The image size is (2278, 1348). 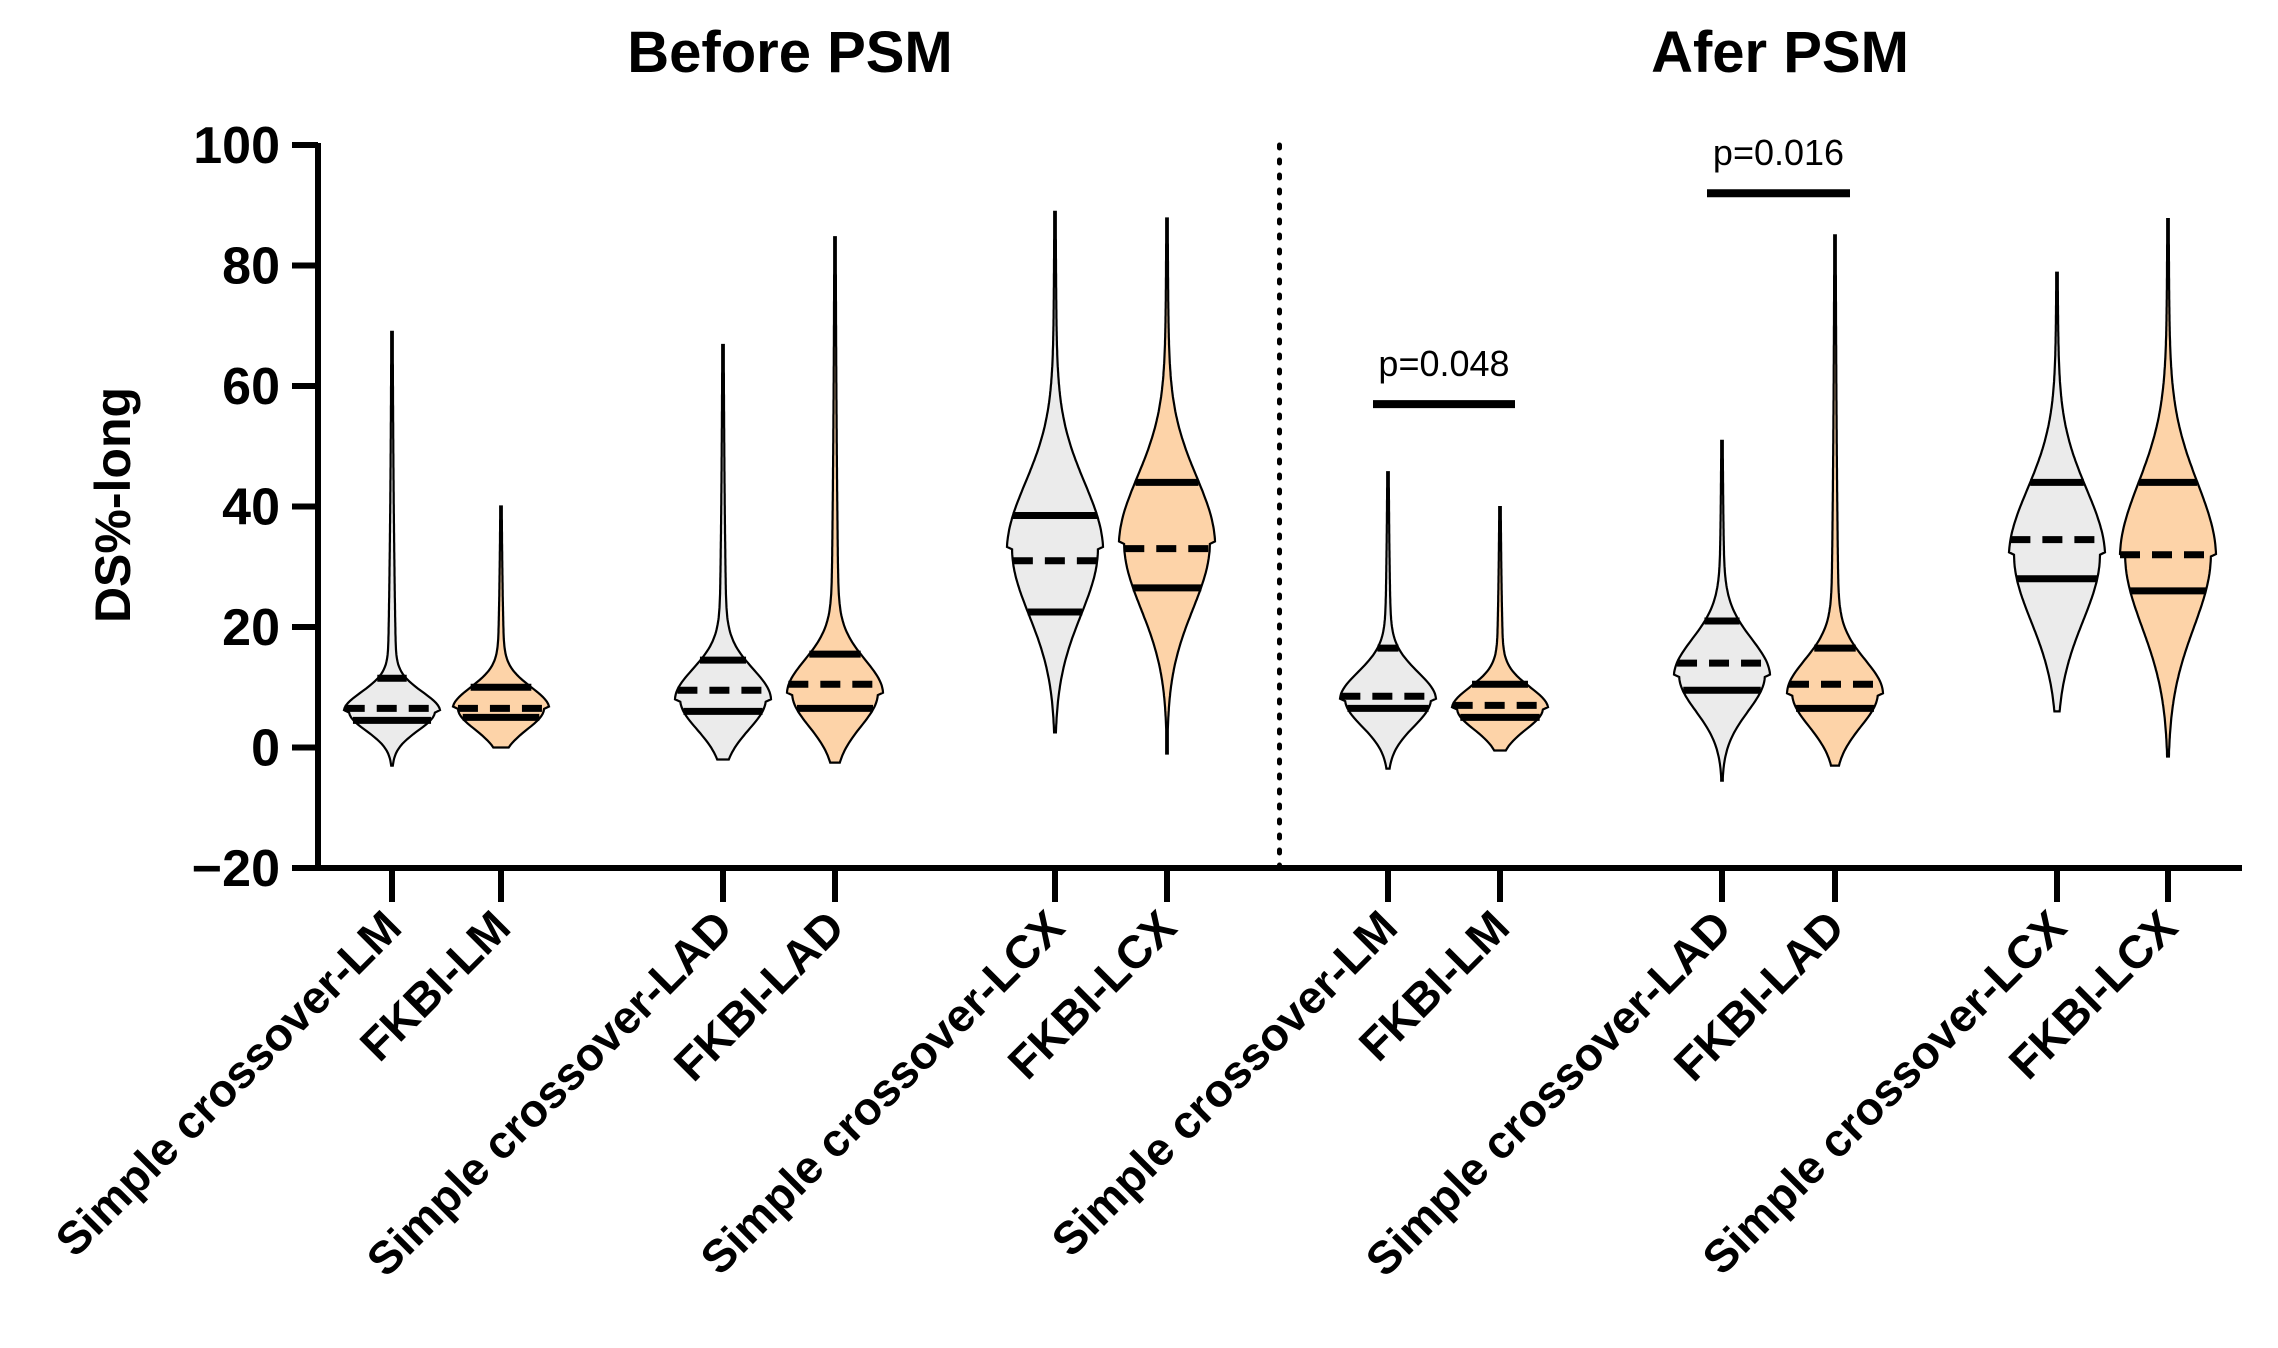 I want to click on panel-title-before: Before PSM, so click(x=790, y=52).